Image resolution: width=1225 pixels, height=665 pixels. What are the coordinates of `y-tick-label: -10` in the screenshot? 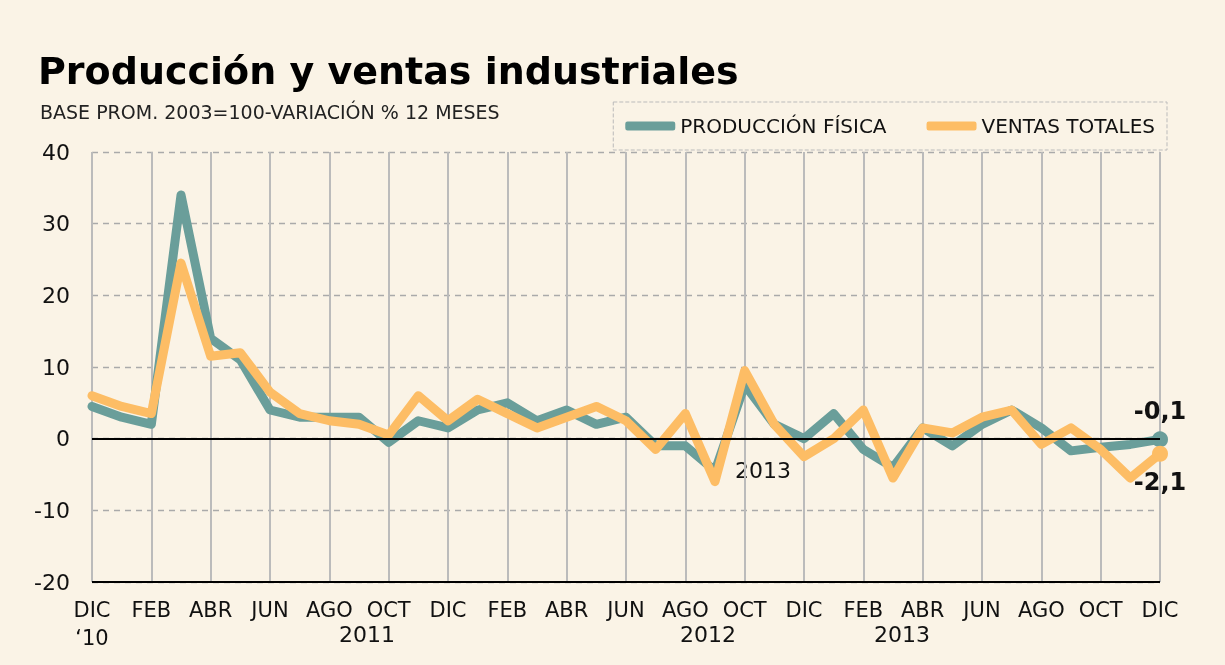 It's located at (52, 510).